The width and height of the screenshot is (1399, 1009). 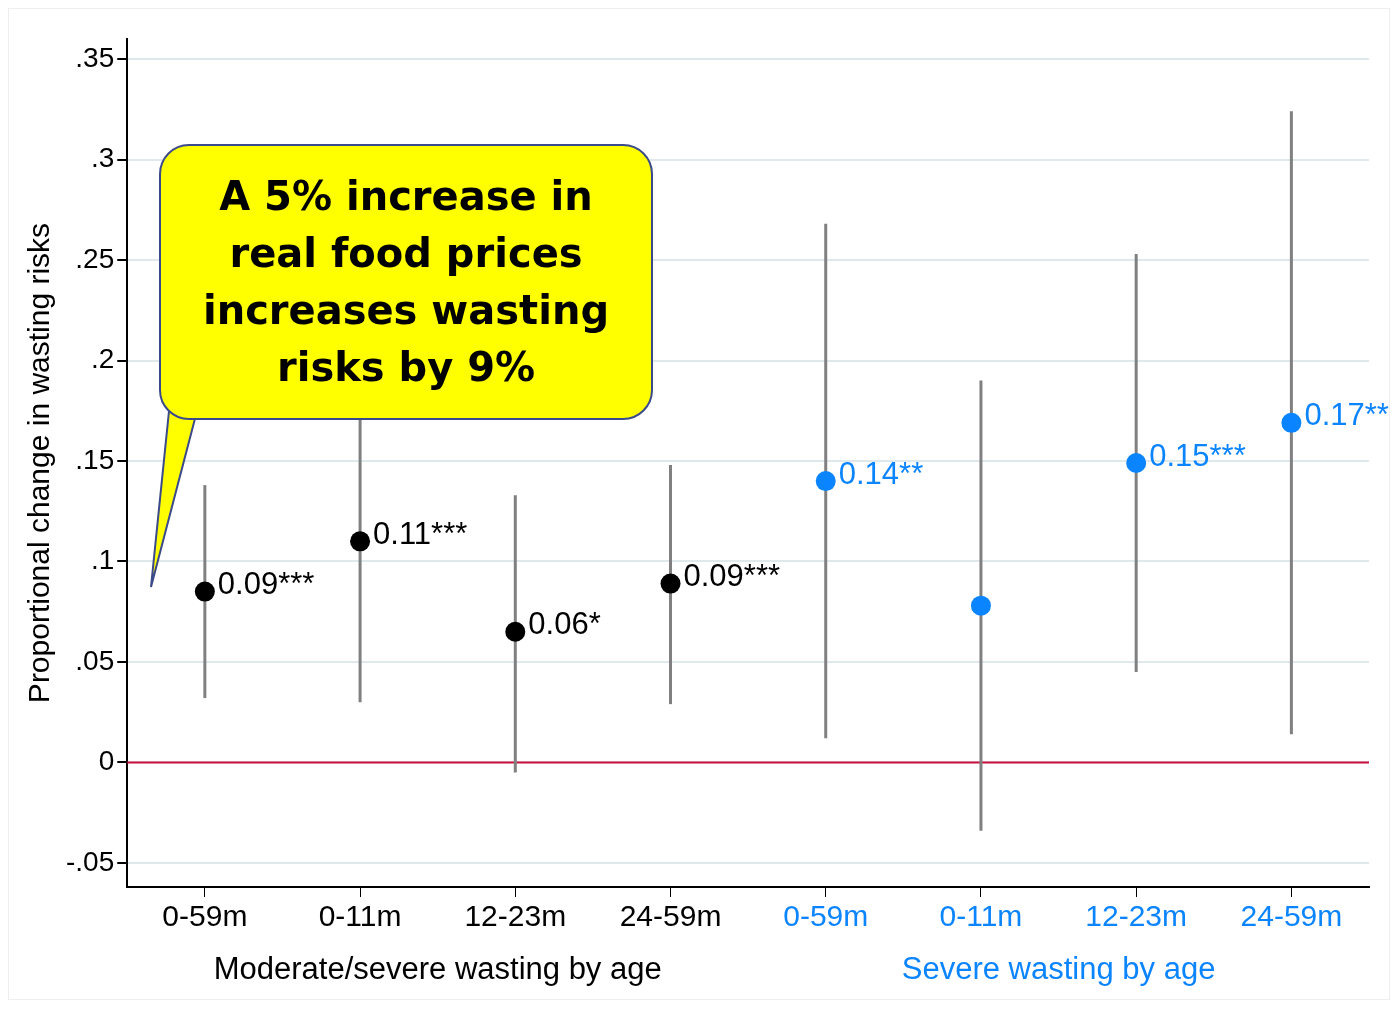 What do you see at coordinates (1197, 455) in the screenshot?
I see `data-label: 0.15***` at bounding box center [1197, 455].